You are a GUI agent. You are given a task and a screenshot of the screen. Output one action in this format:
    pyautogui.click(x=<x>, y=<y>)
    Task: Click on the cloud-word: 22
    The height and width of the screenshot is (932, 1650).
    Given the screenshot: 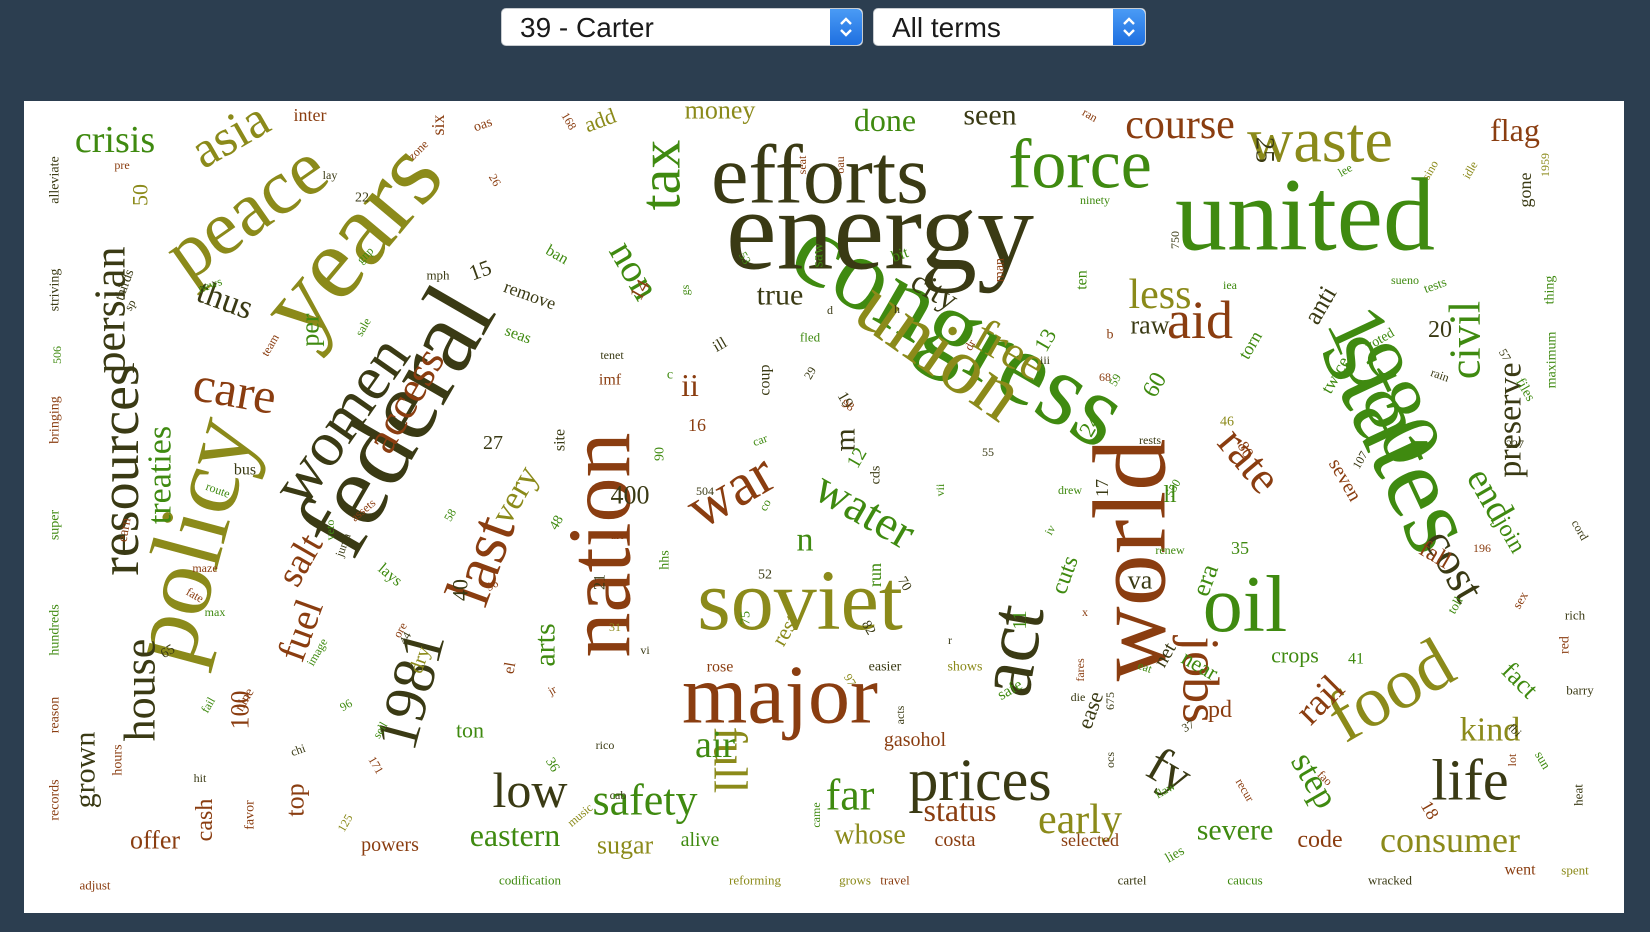 What is the action you would take?
    pyautogui.click(x=362, y=198)
    